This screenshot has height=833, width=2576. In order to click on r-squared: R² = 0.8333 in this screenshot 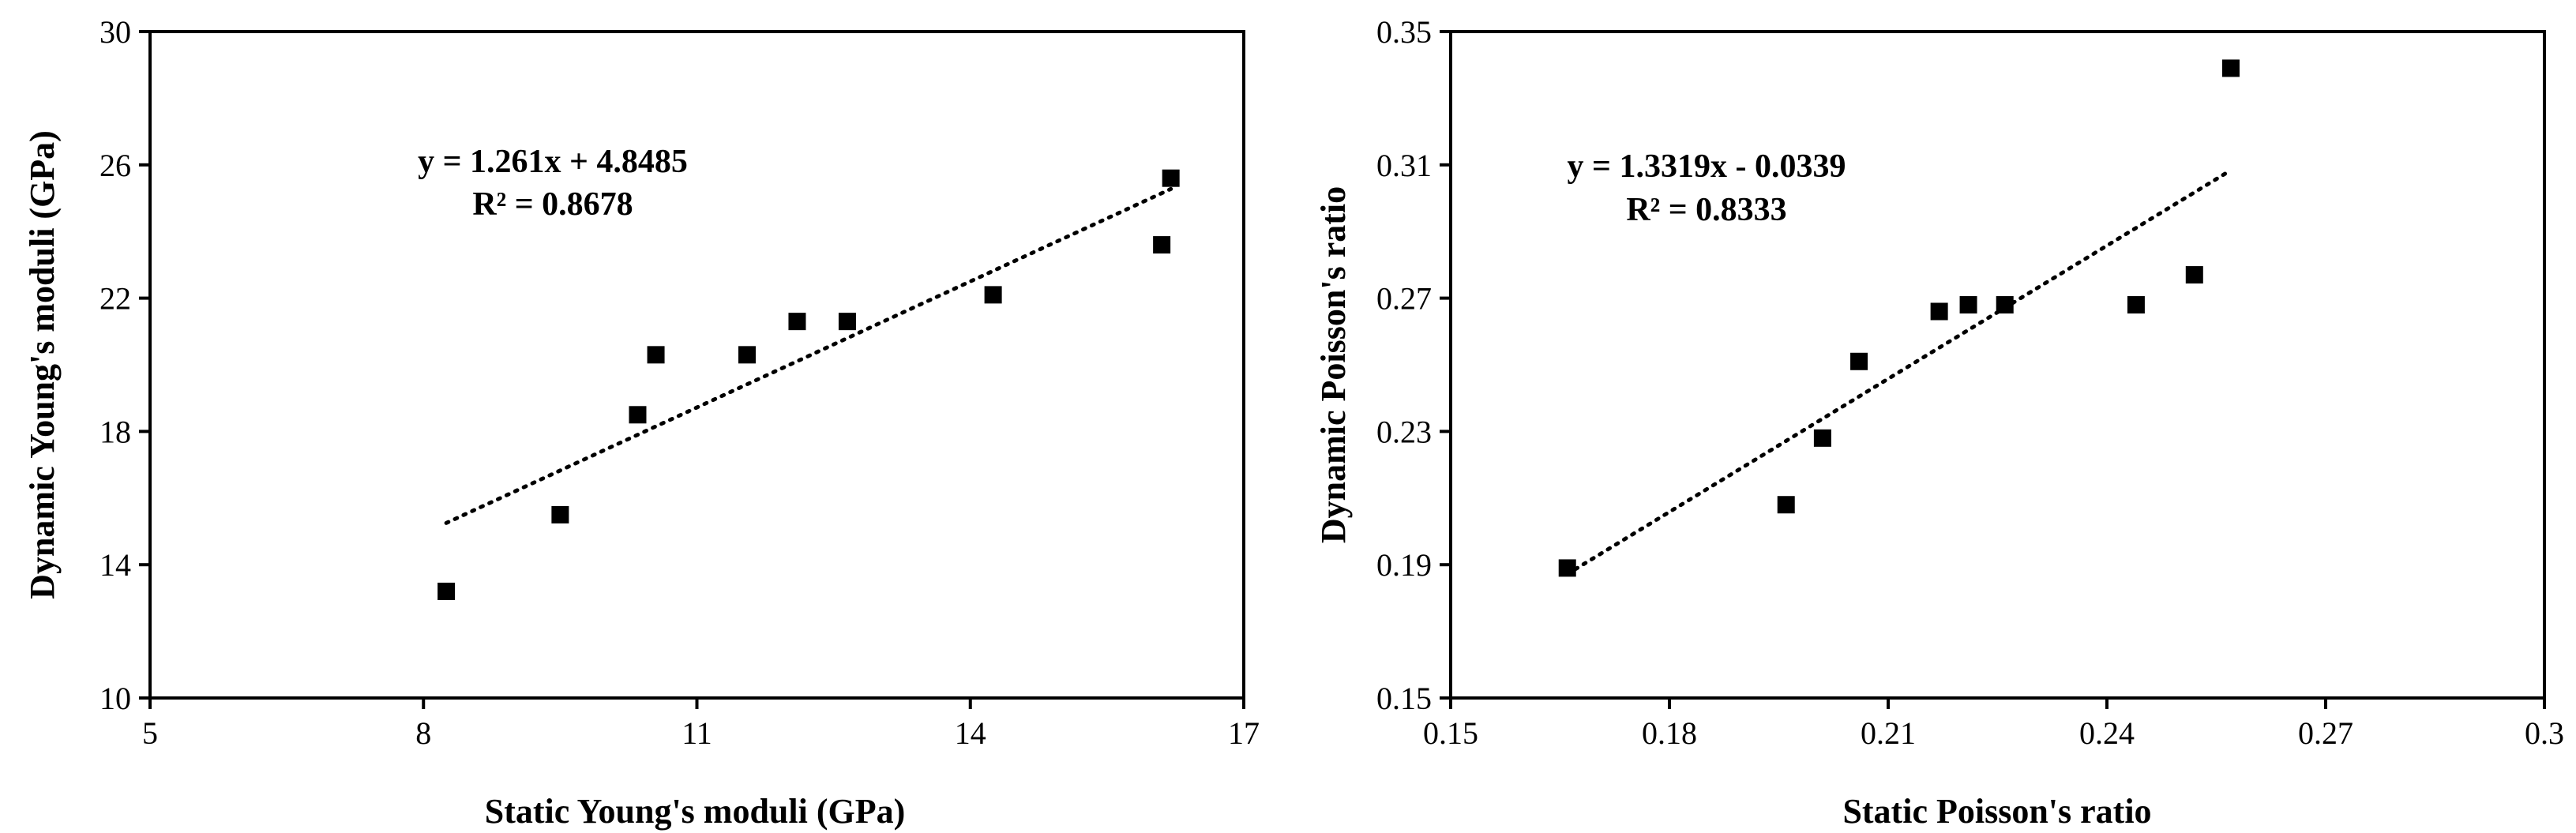, I will do `click(1706, 210)`.